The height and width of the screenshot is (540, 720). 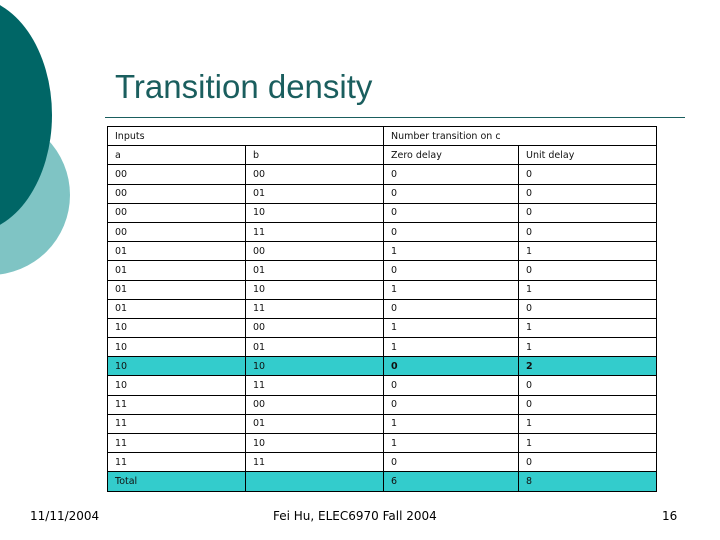 I want to click on table-row: 11 01 1 1, so click(x=382, y=424).